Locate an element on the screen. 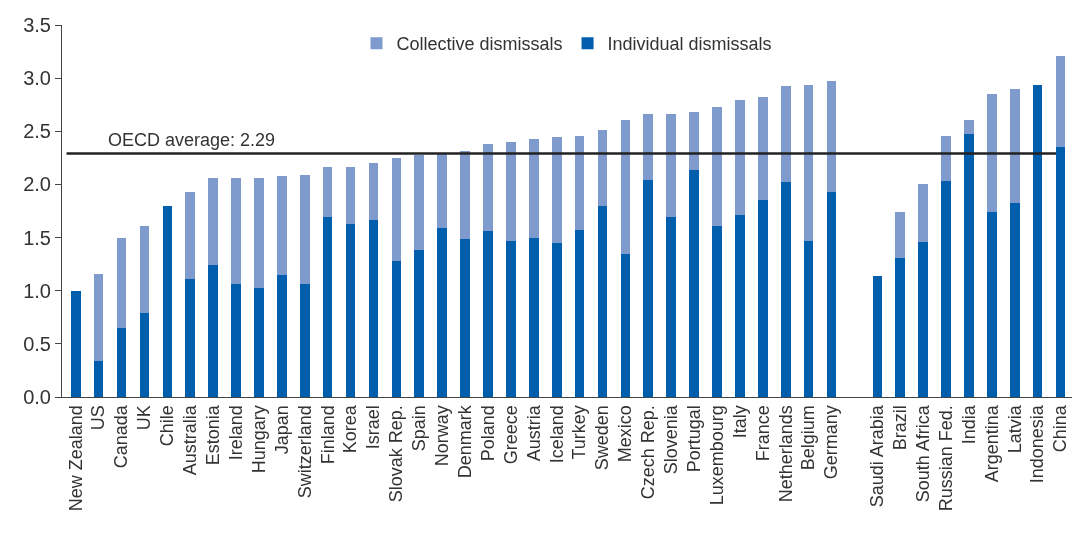  x-tick-label: Greece is located at coordinates (510, 435).